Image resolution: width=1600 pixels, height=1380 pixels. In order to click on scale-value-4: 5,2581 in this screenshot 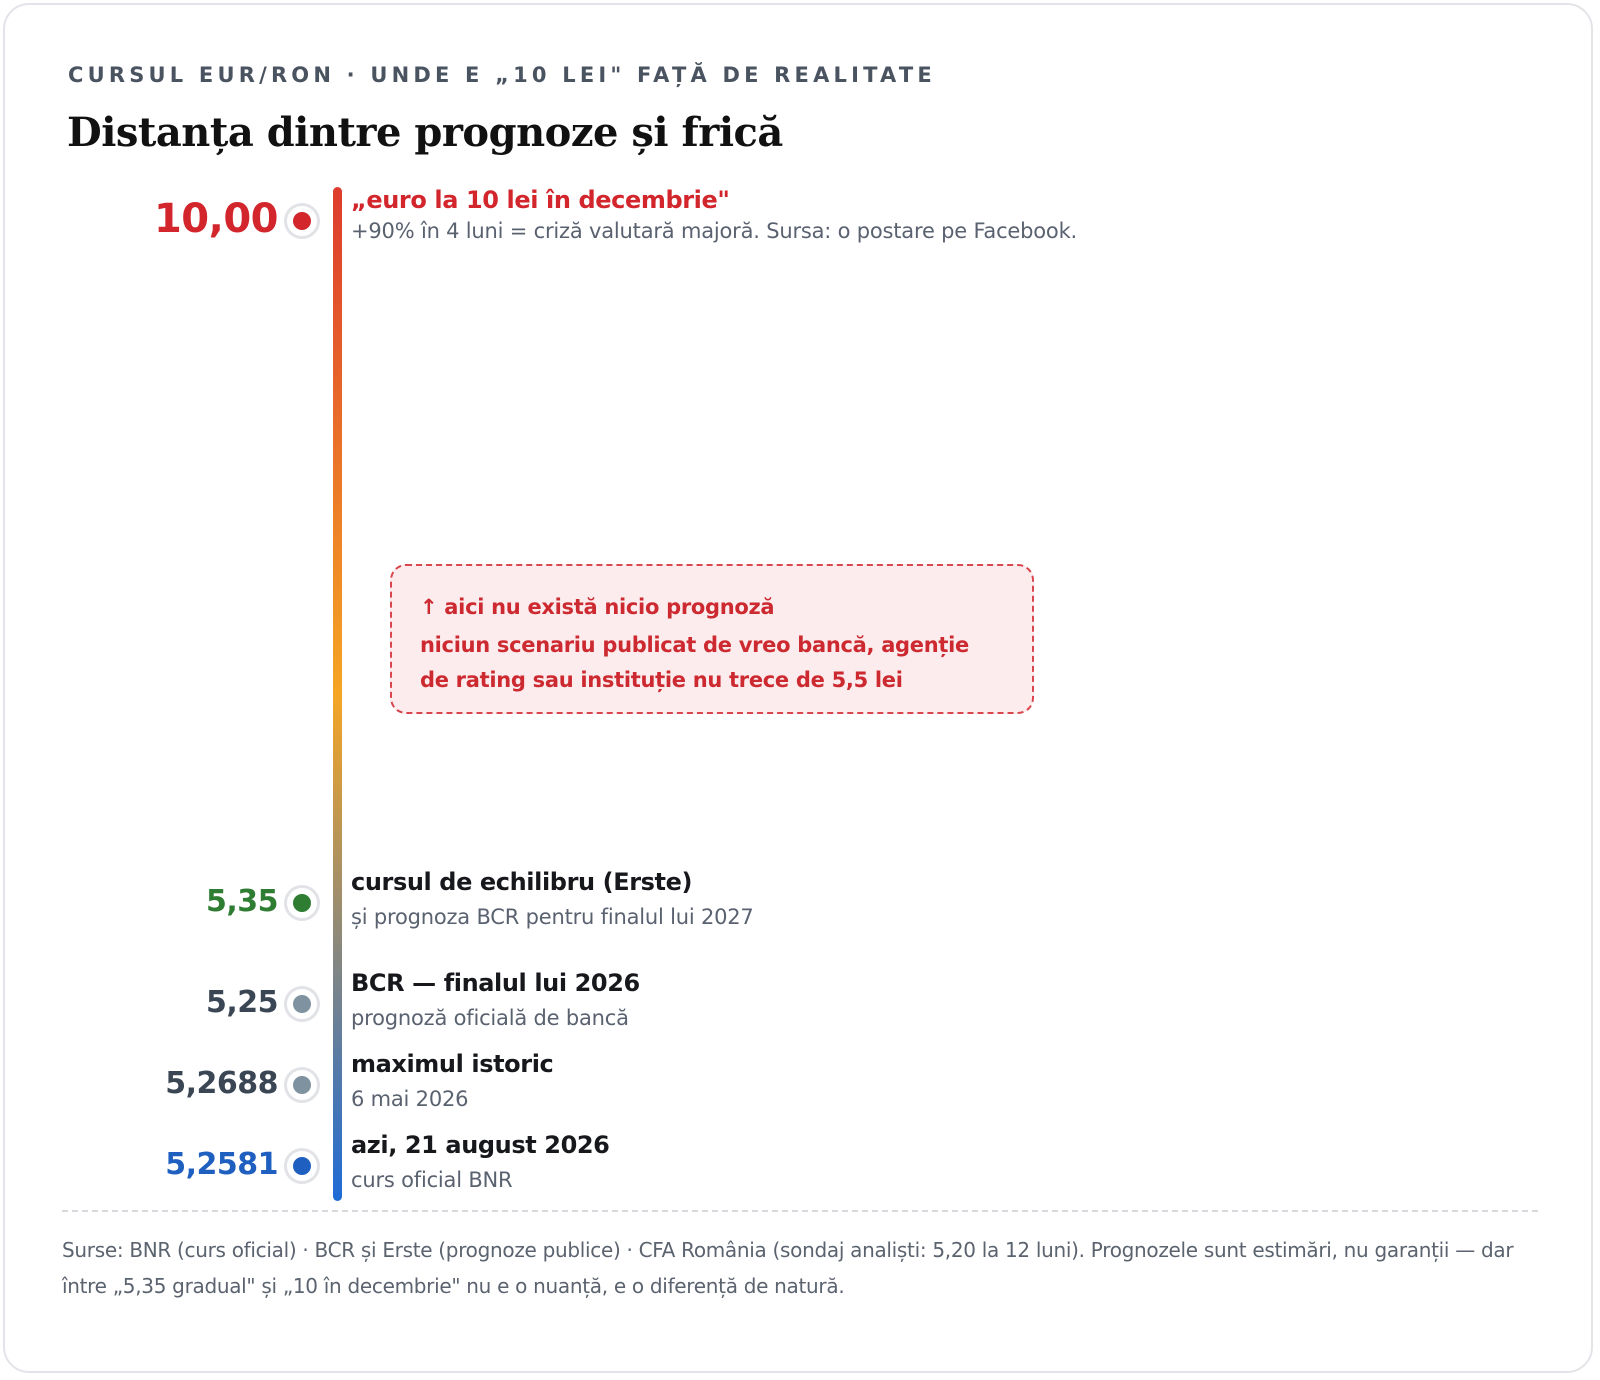, I will do `click(221, 1165)`.